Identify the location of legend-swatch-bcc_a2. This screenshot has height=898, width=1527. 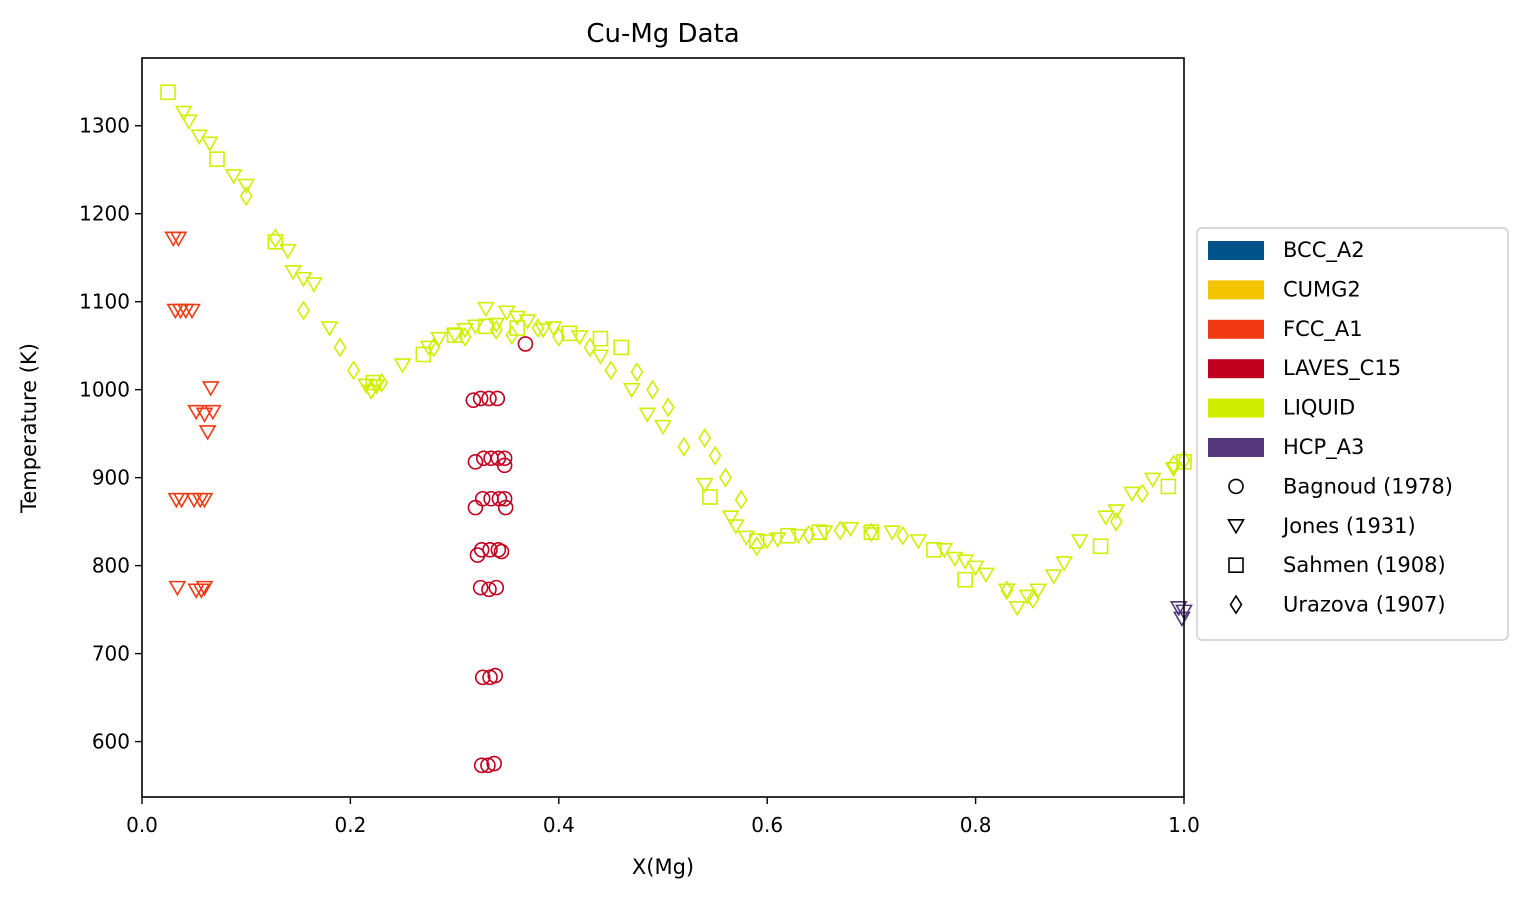
(1236, 250).